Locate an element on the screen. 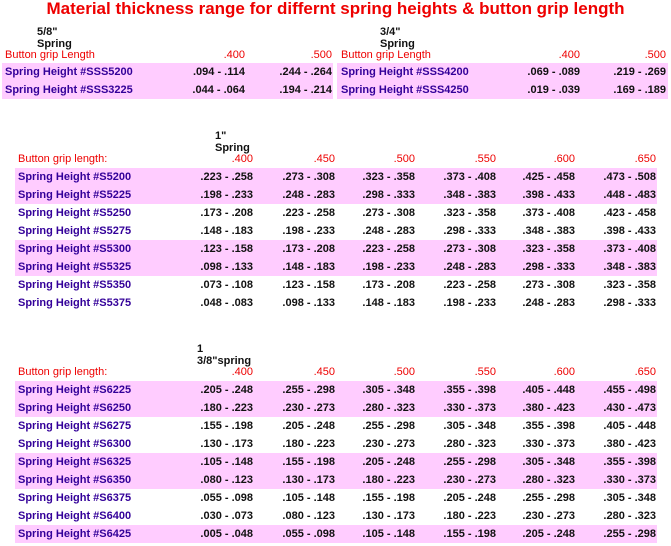 The height and width of the screenshot is (546, 671). thickness-range: .219 - .269 is located at coordinates (639, 72).